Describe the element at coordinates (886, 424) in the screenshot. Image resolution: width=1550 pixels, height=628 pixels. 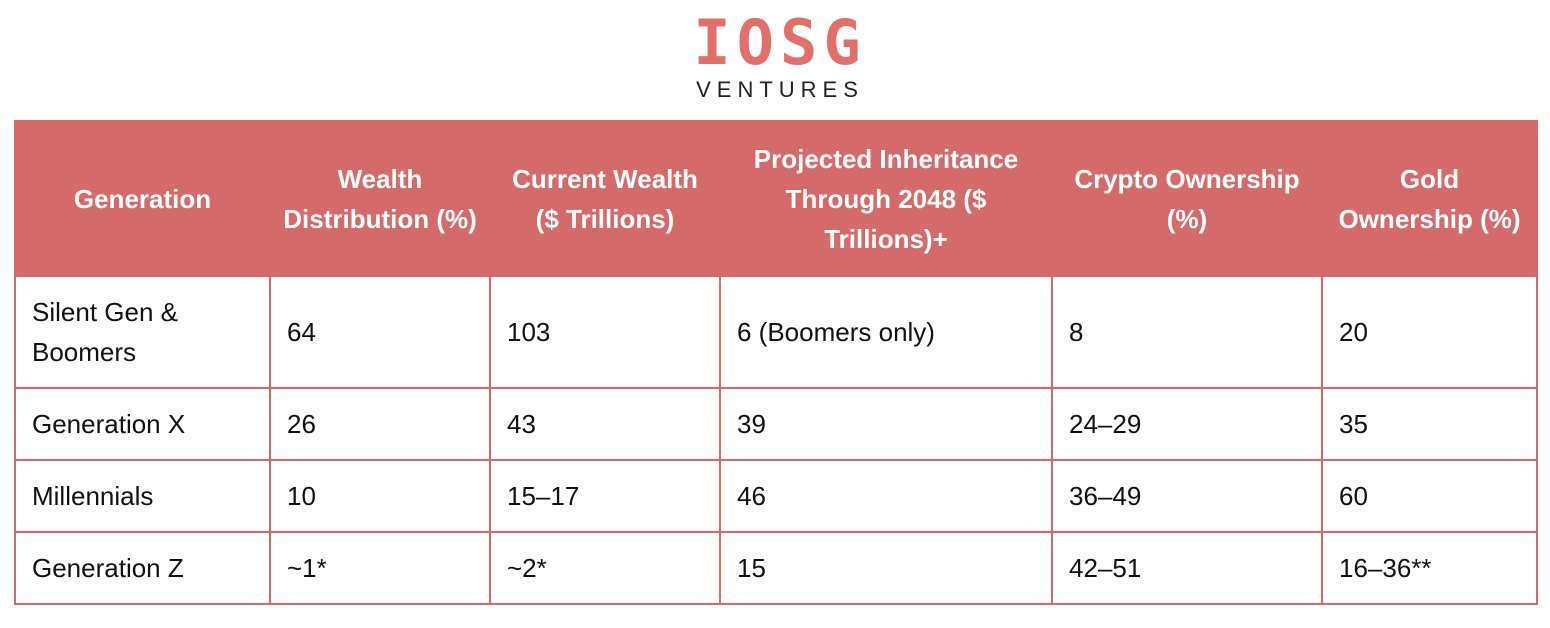
I see `table-cell: 39` at that location.